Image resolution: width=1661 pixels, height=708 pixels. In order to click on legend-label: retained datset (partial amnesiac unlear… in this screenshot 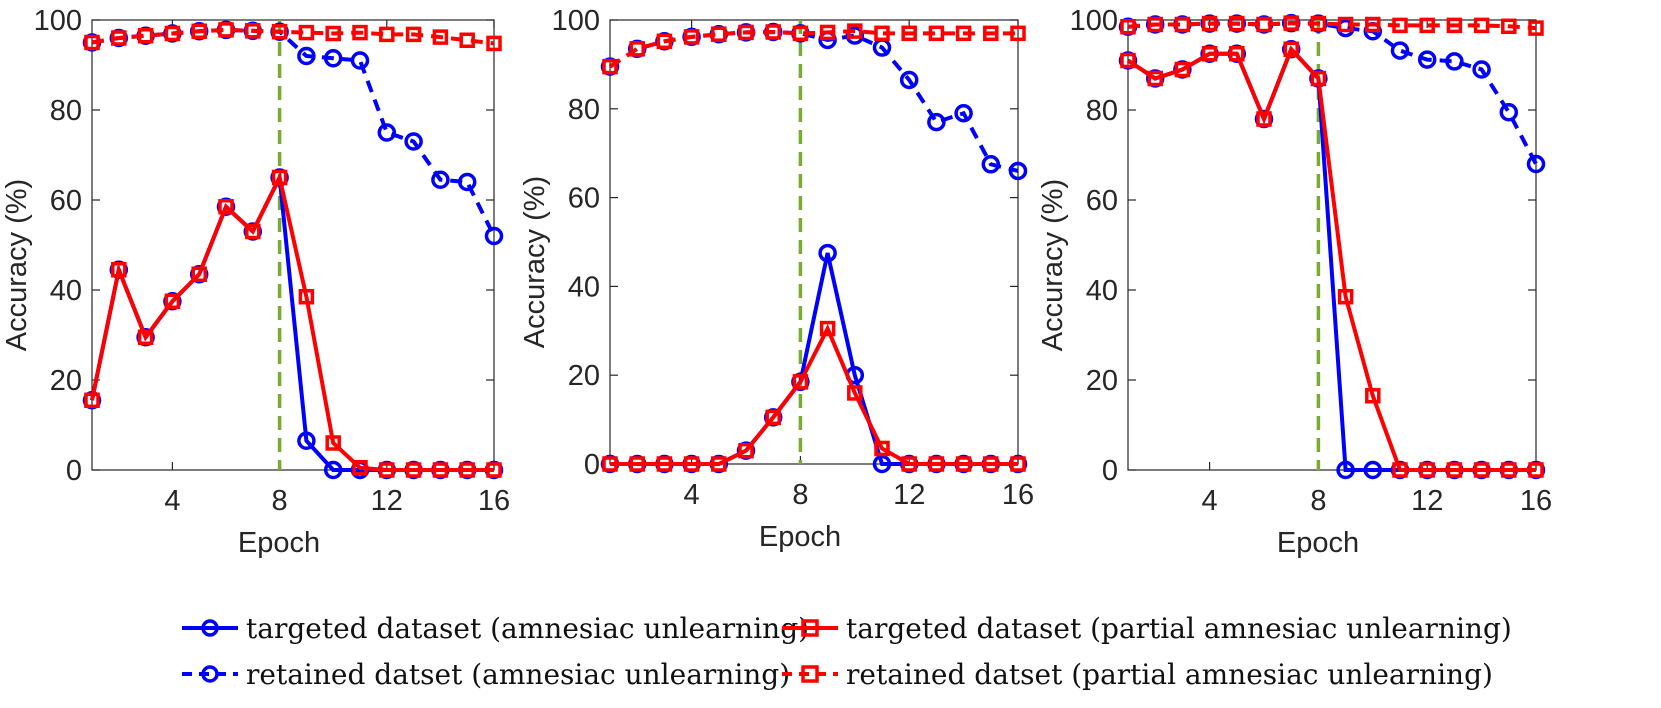, I will do `click(1169, 674)`.